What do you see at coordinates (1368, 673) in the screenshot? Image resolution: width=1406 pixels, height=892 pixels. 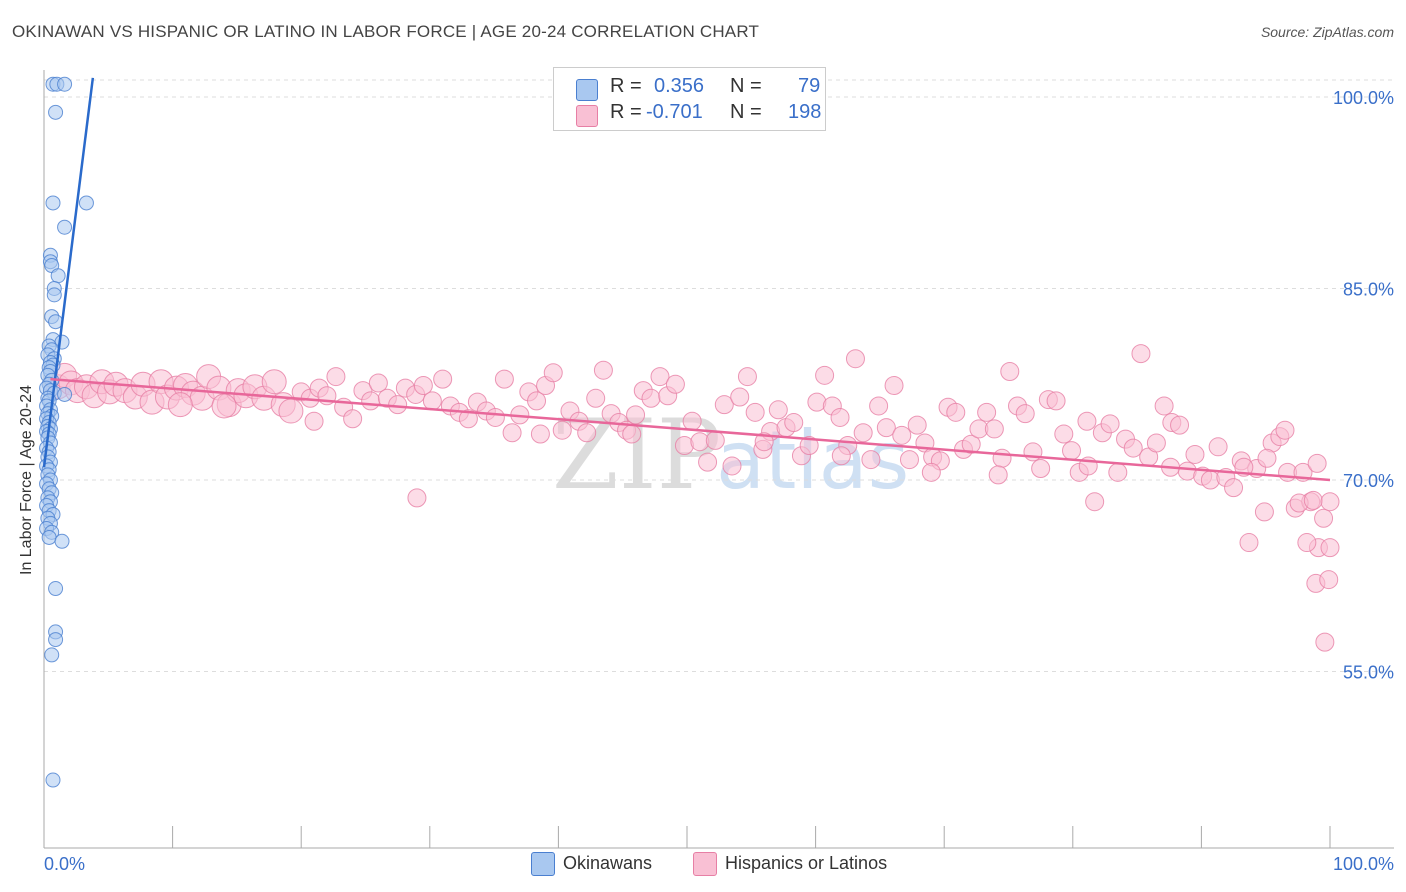 I see `y-tick-label: 55.0%` at bounding box center [1368, 673].